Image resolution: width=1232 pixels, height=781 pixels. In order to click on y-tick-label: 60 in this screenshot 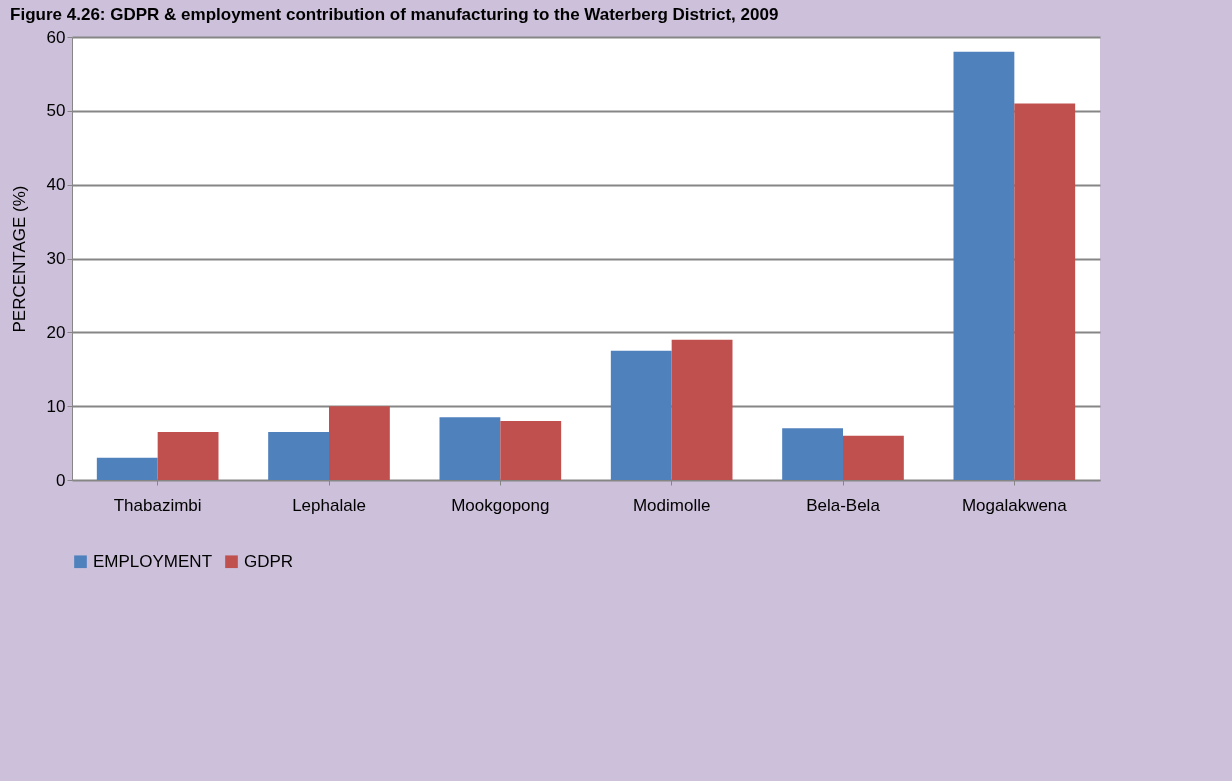, I will do `click(56, 37)`.